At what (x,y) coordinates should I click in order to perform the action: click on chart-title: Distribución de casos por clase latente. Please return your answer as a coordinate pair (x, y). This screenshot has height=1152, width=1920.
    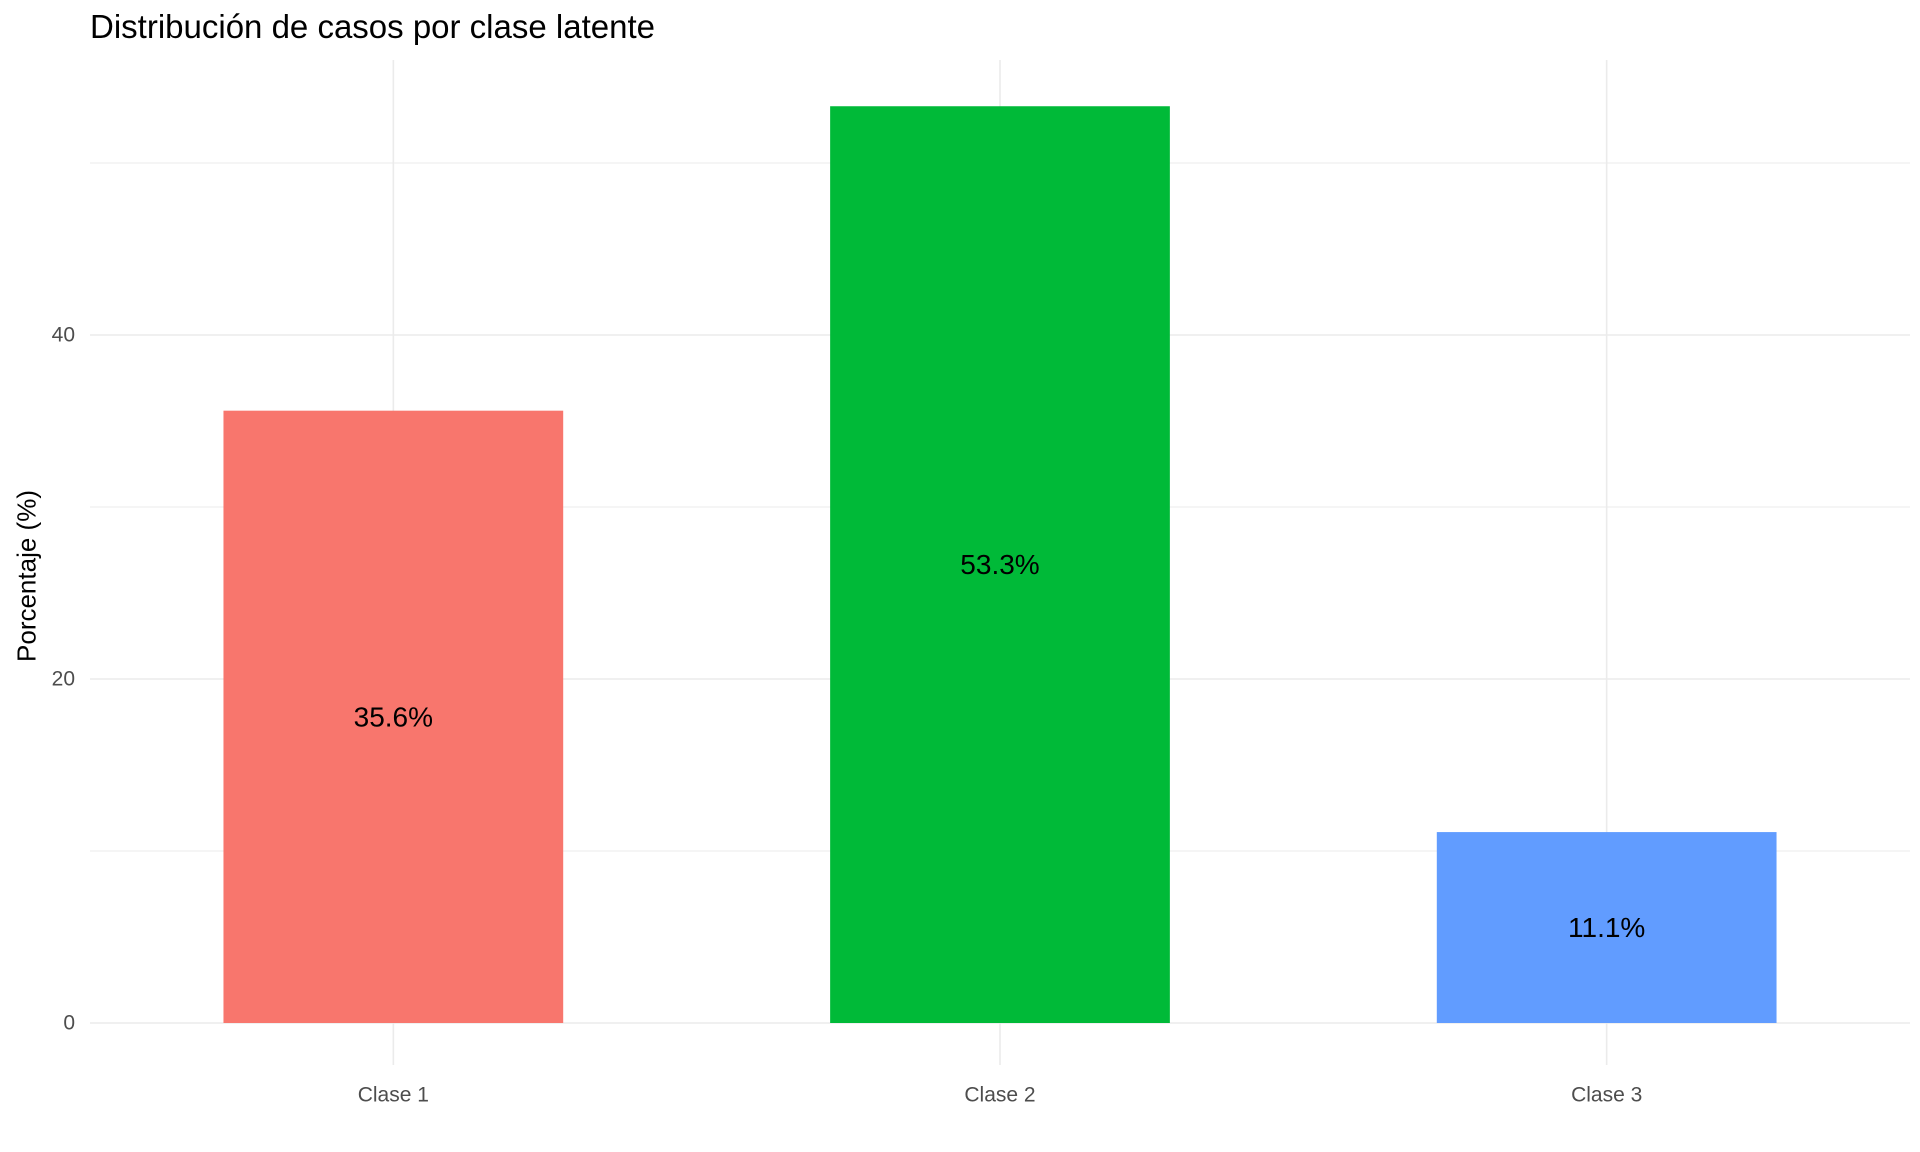
    Looking at the image, I should click on (372, 26).